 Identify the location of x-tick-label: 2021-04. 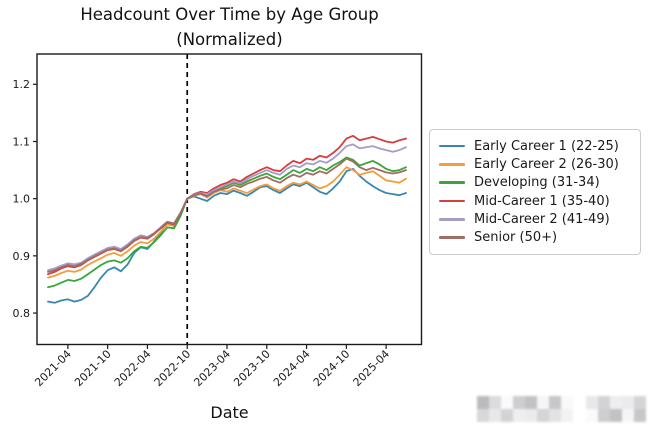
(53, 368).